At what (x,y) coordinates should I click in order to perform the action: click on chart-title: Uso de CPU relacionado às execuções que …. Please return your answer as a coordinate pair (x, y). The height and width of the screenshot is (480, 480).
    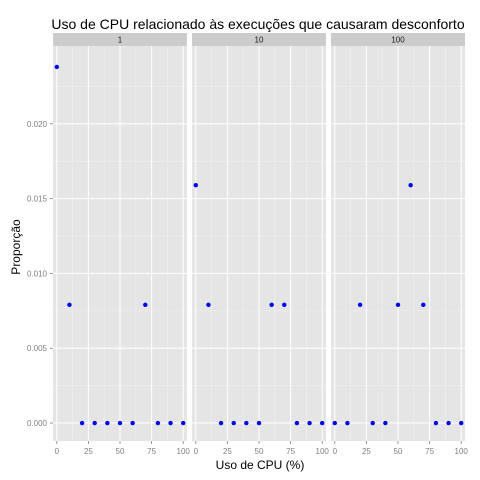
    Looking at the image, I should click on (257, 24).